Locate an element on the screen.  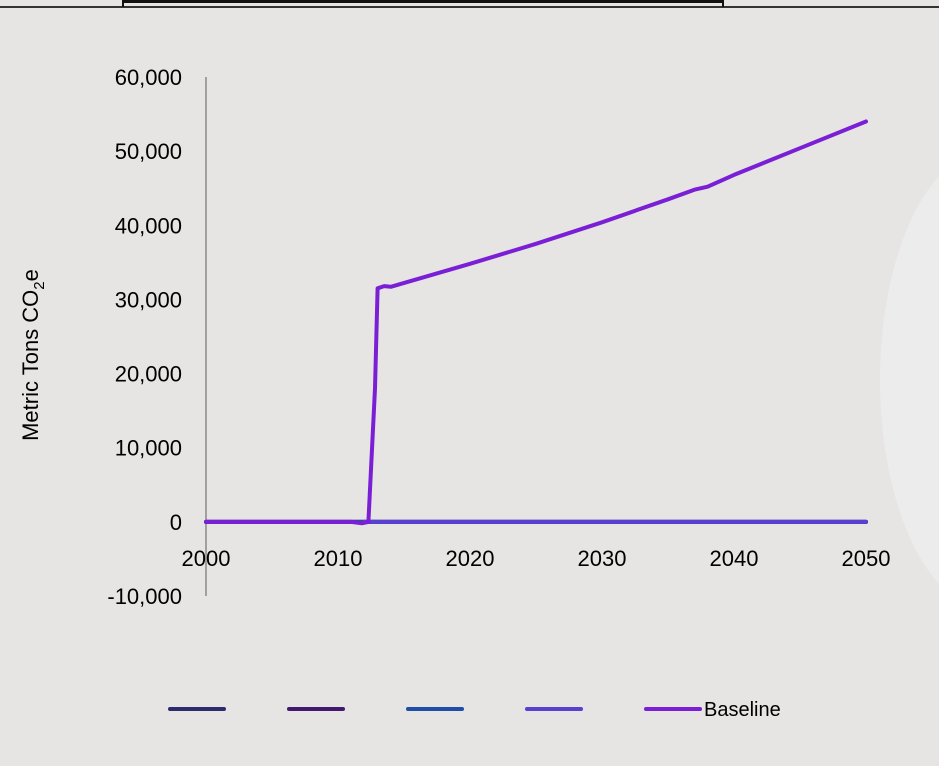
y-axis-title: Metric Tons CO2e is located at coordinates (33, 355).